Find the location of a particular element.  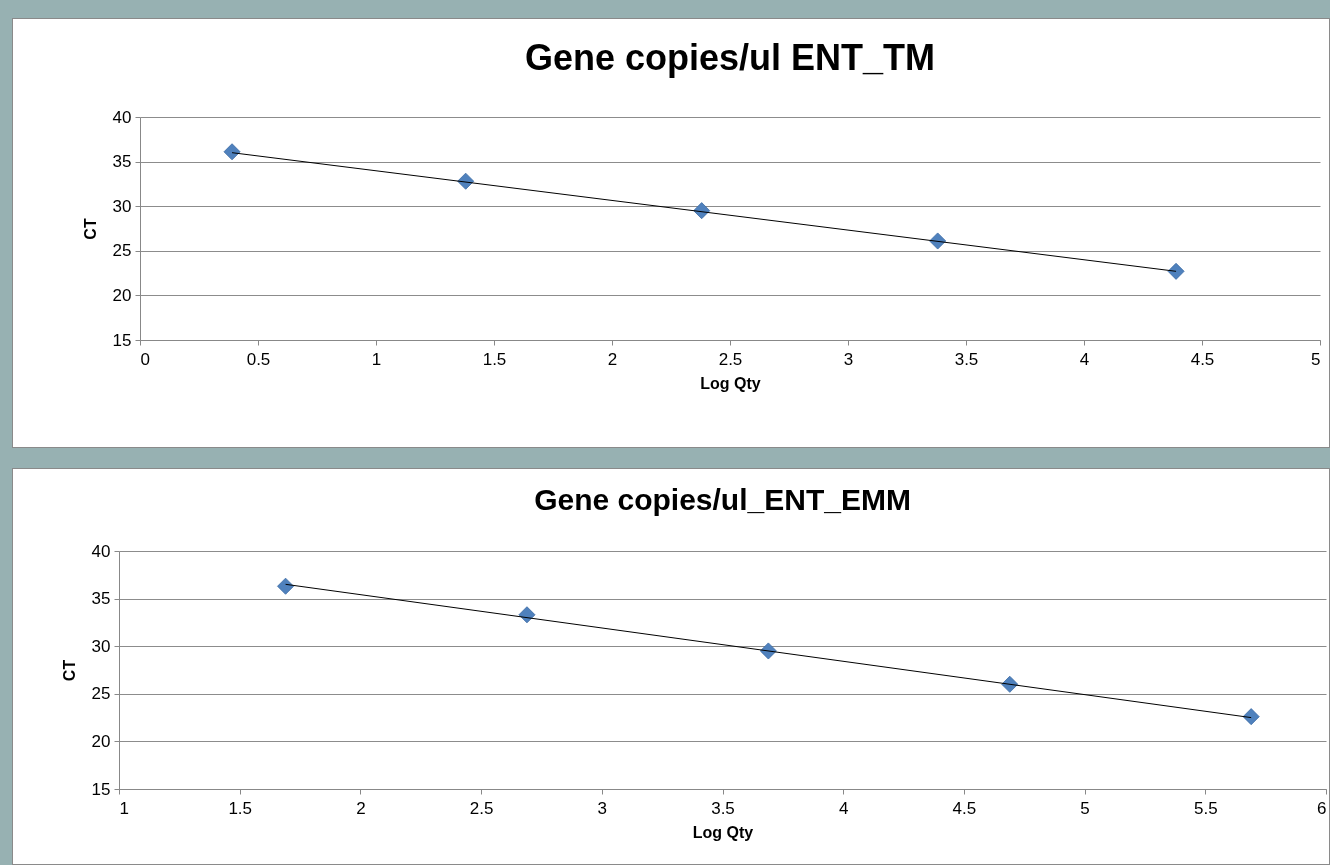

x-tick-label: 6 is located at coordinates (1322, 808).